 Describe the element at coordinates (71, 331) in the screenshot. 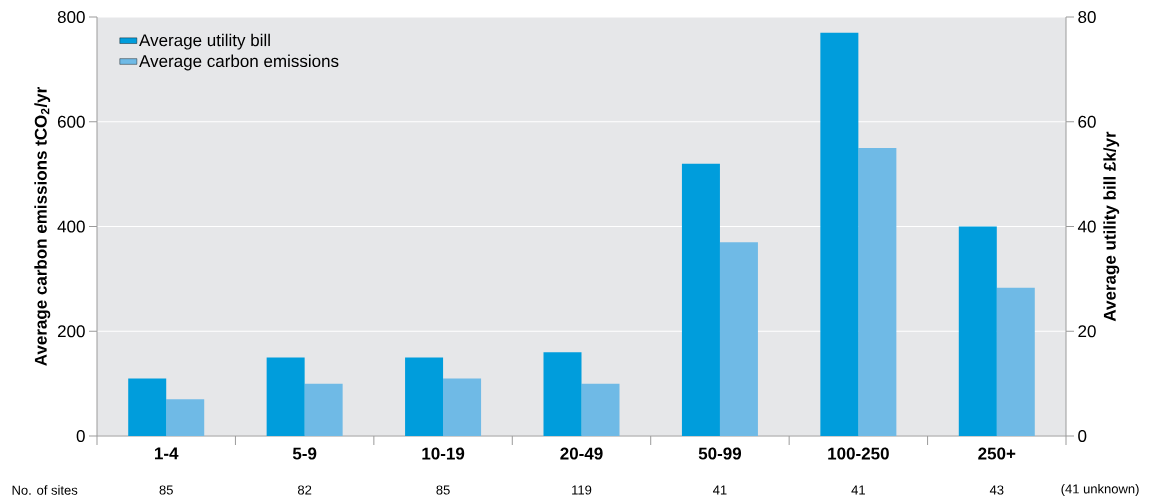

I see `y-tick-label: 200` at that location.